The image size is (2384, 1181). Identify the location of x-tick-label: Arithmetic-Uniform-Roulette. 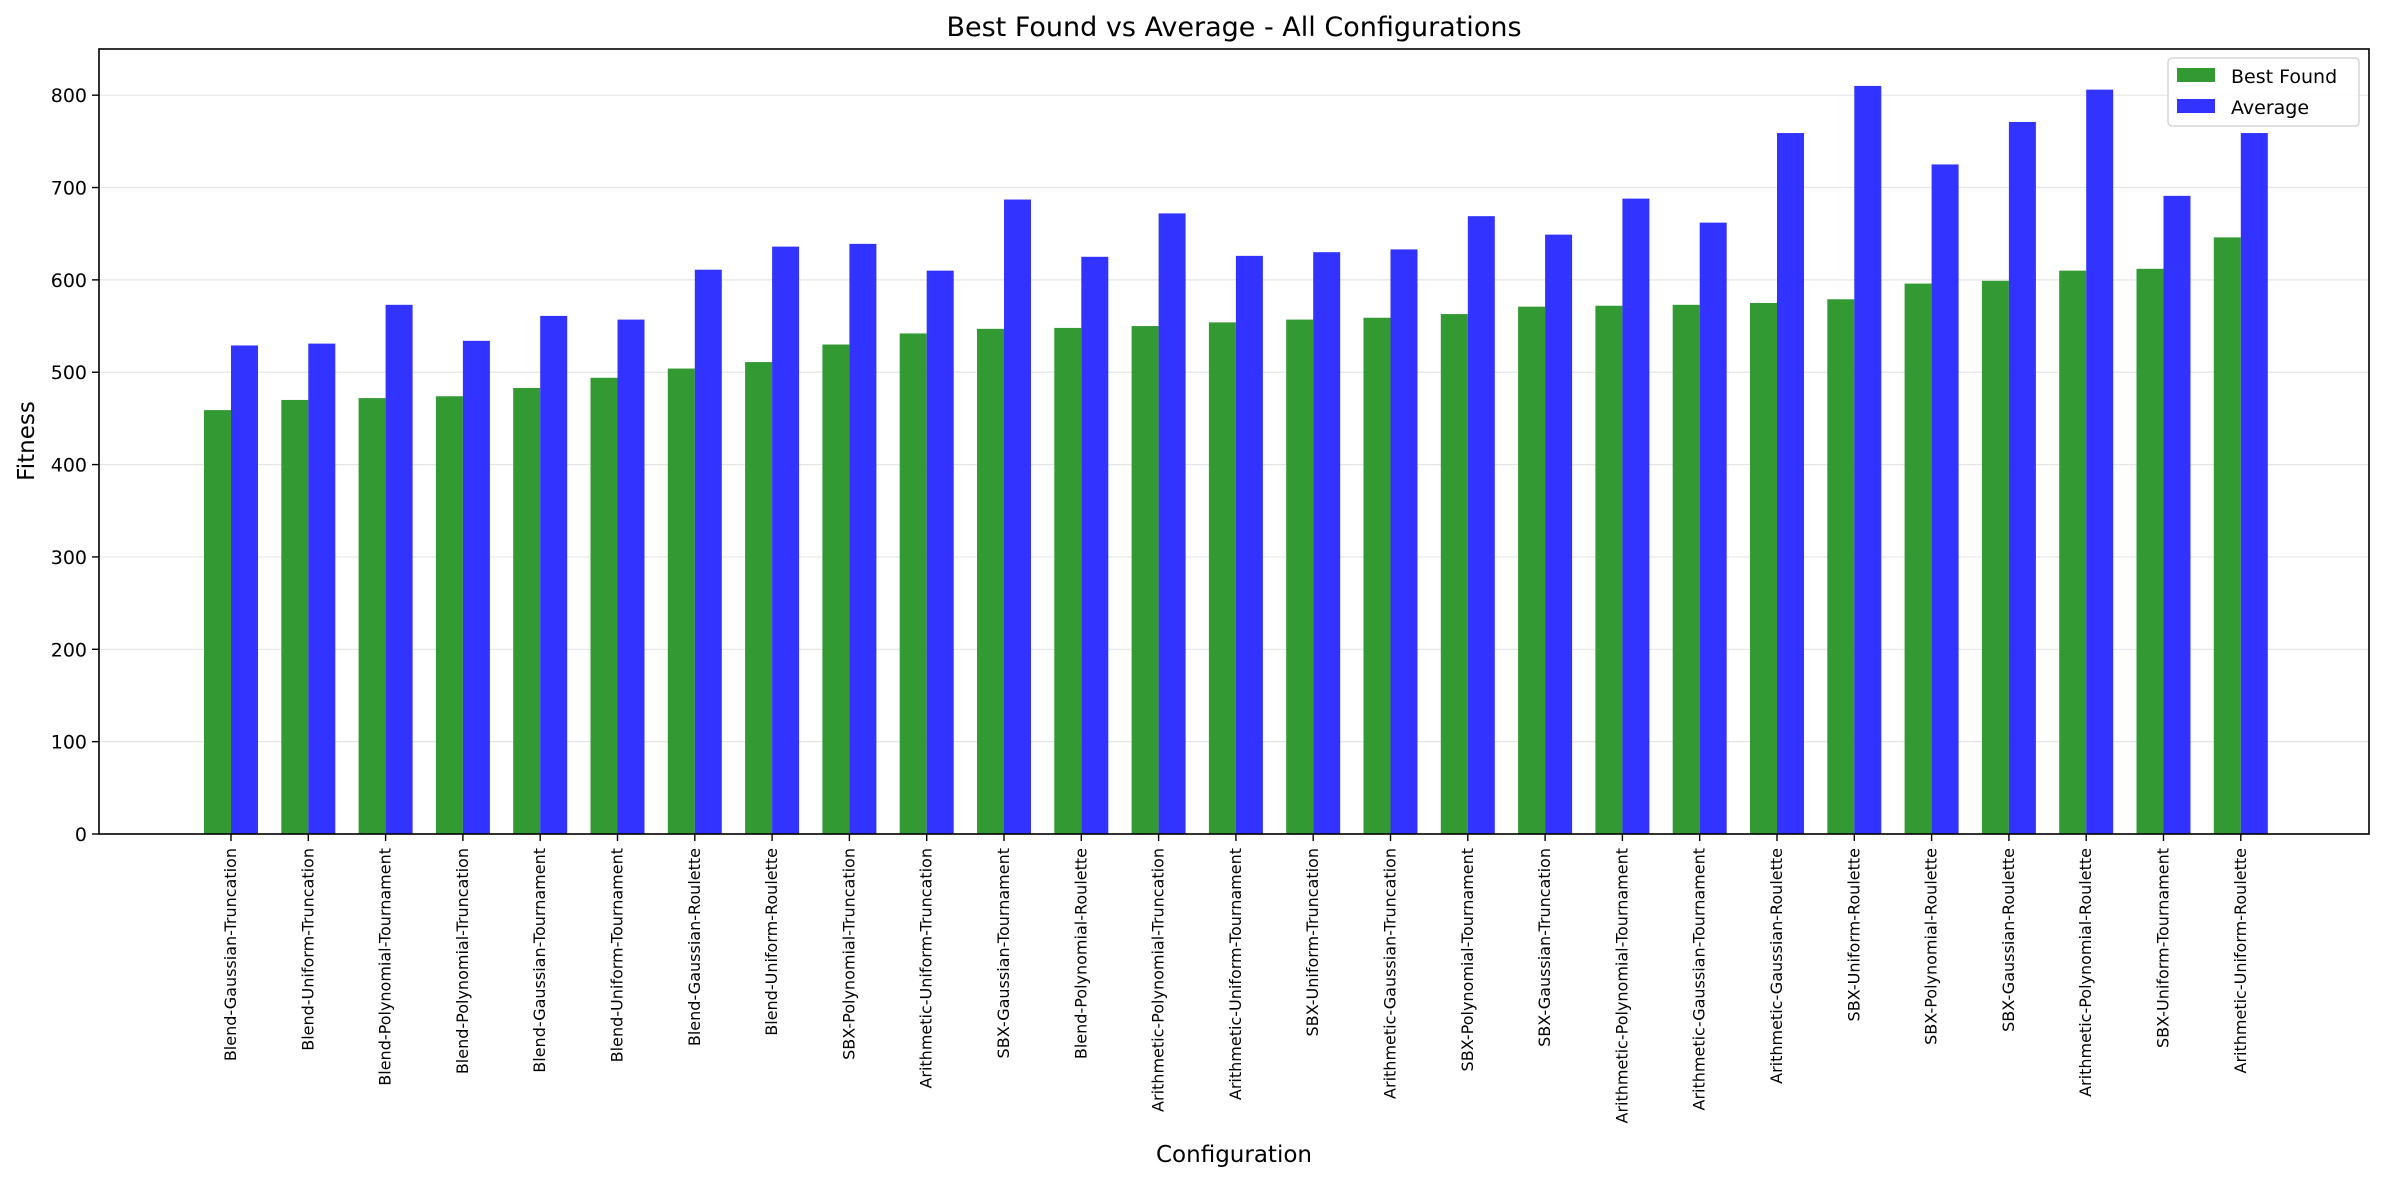
(2240, 960).